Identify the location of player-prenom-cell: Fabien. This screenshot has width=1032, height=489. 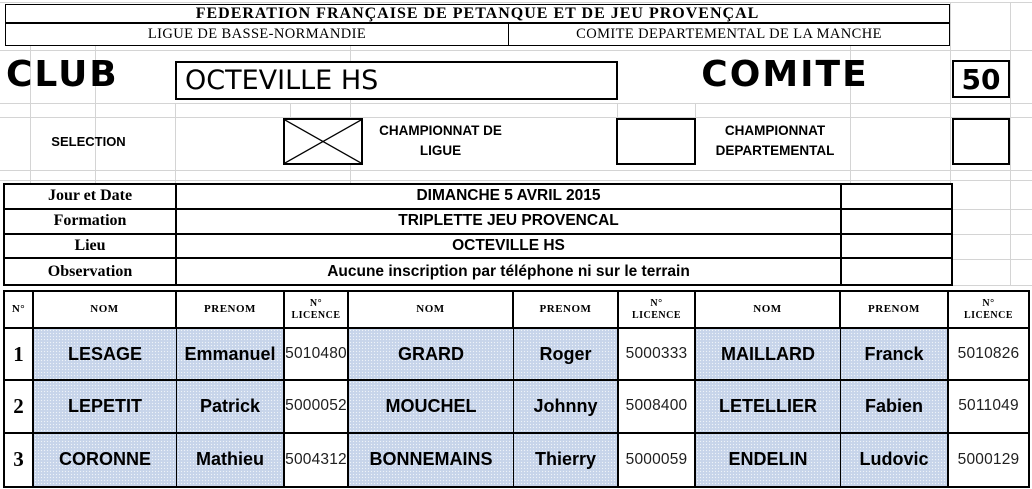
(895, 407).